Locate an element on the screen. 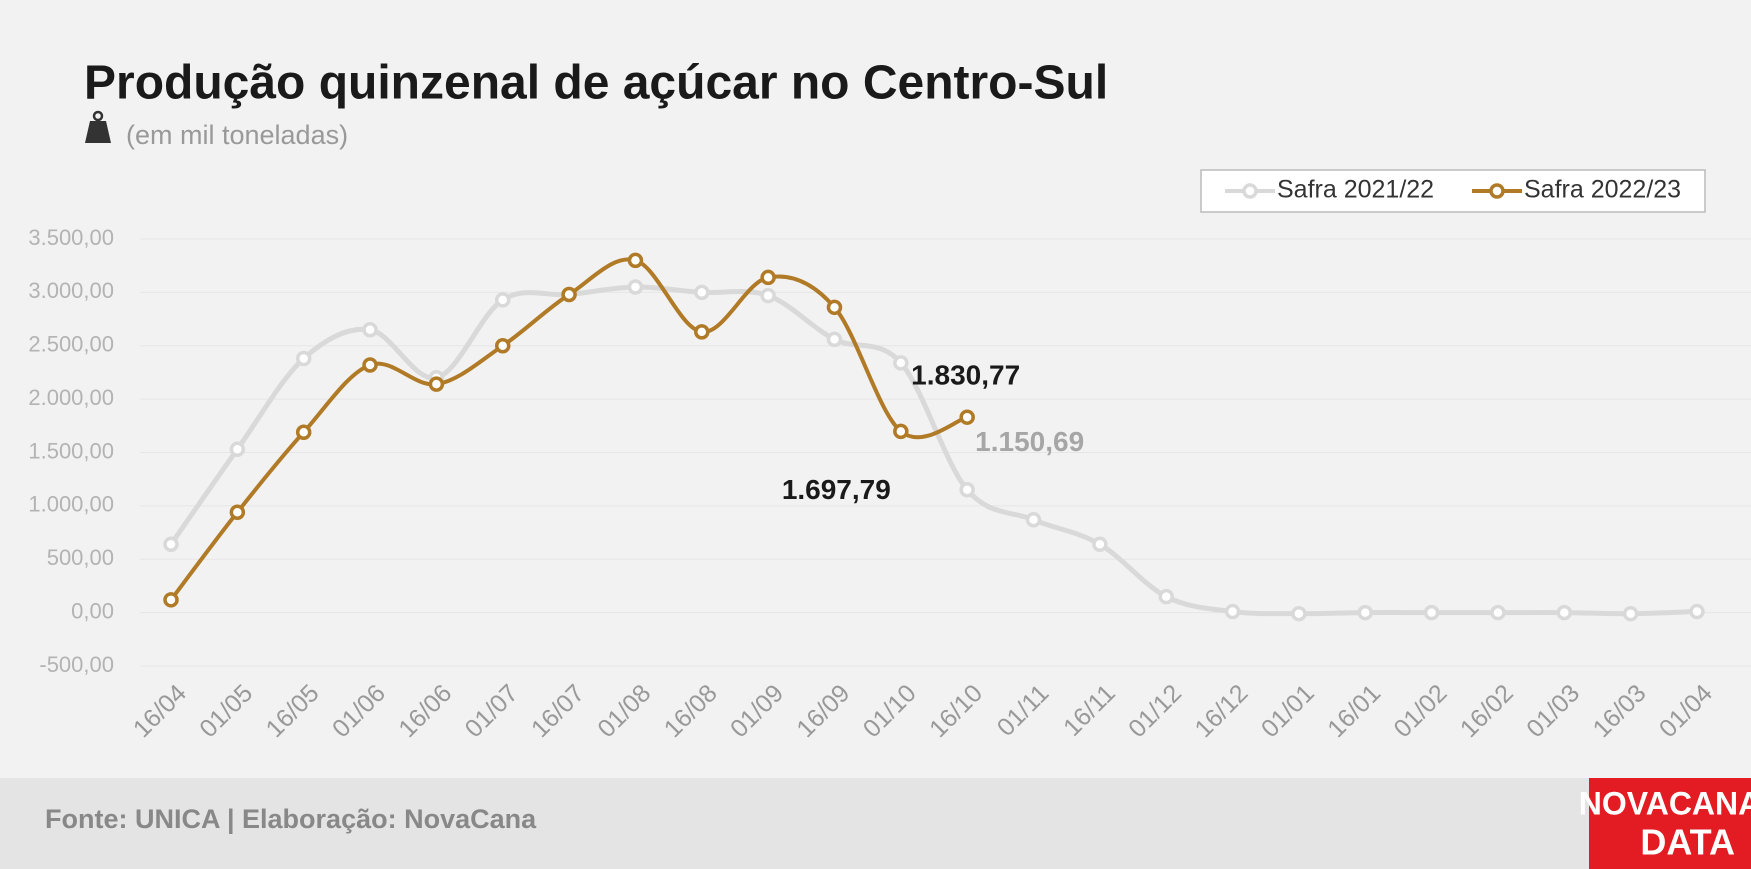  logo-box is located at coordinates (1670, 823).